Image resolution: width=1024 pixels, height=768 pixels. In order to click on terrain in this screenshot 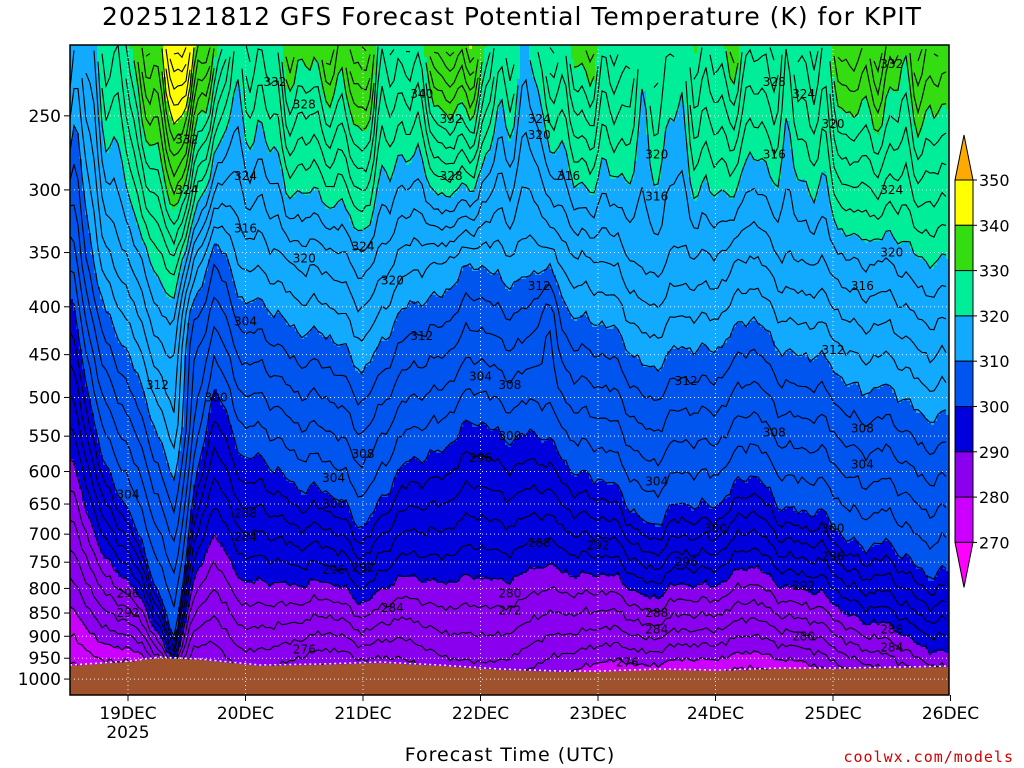, I will do `click(509, 675)`.